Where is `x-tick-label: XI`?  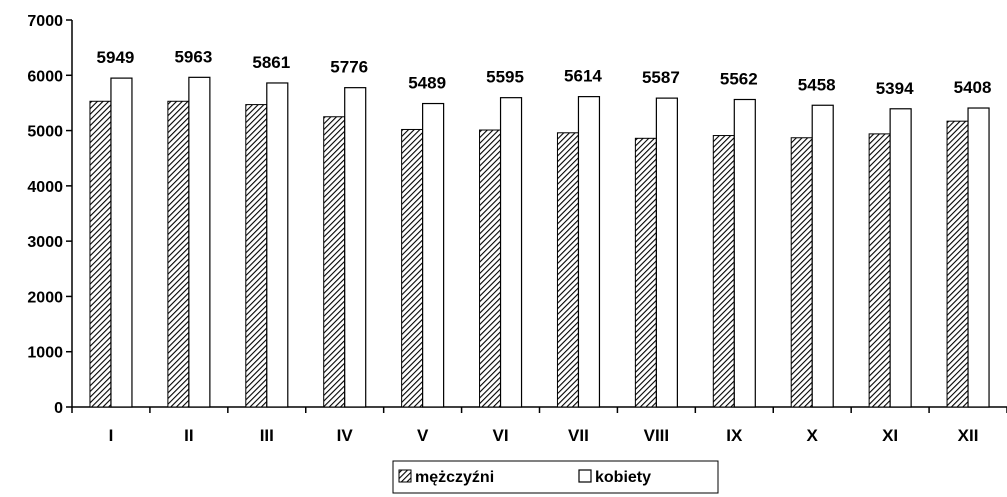
x-tick-label: XI is located at coordinates (890, 435).